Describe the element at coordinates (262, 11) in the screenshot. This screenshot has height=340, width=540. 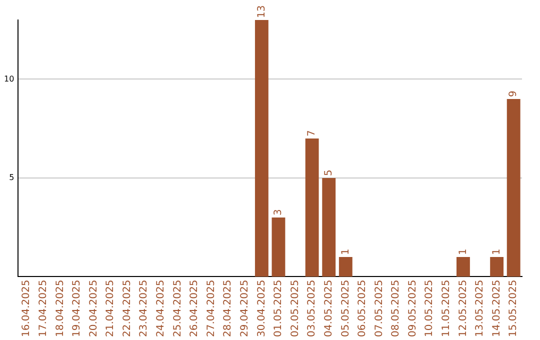
I see `data-label: 13` at that location.